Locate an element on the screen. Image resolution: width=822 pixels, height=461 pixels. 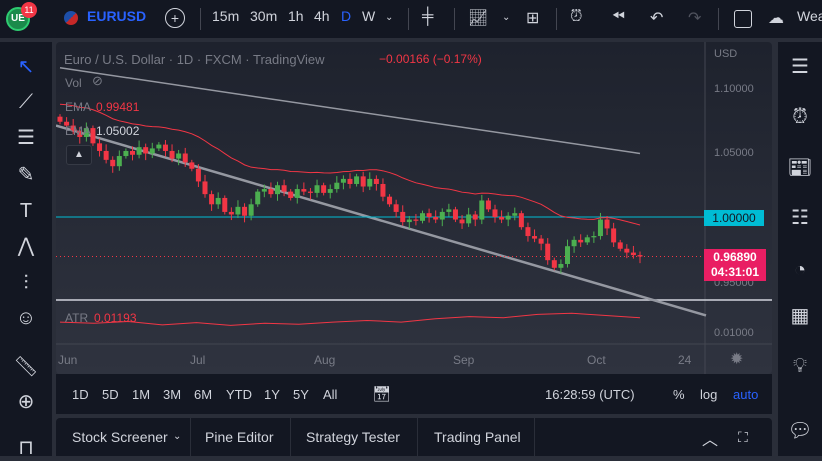
range-1y: 1Y is located at coordinates (272, 394).